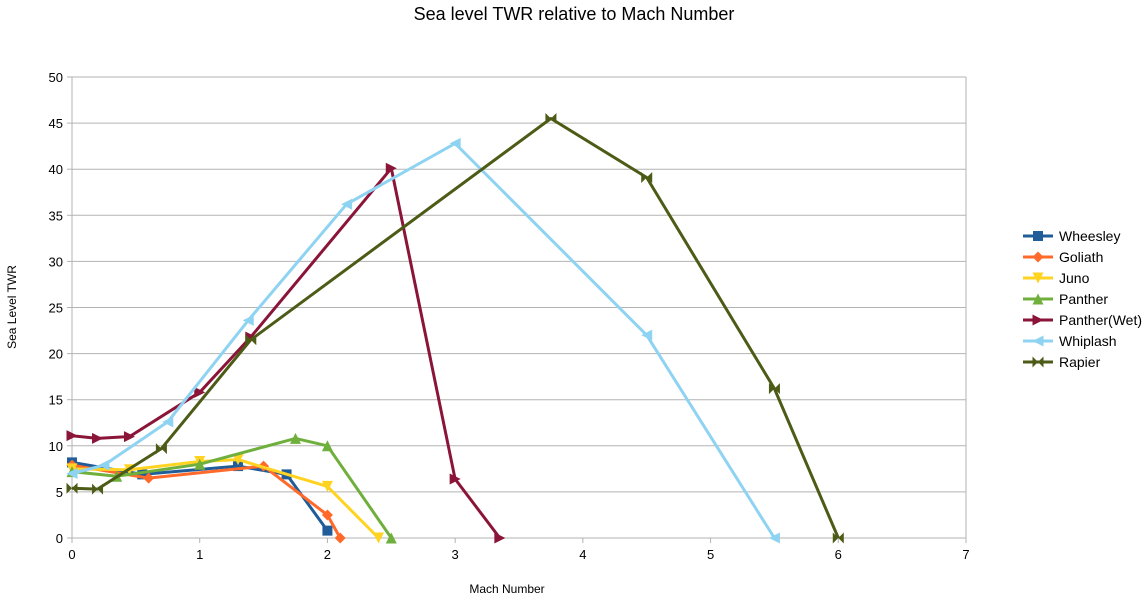 Image resolution: width=1148 pixels, height=602 pixels. I want to click on legend-marker-panther-wet, so click(1038, 320).